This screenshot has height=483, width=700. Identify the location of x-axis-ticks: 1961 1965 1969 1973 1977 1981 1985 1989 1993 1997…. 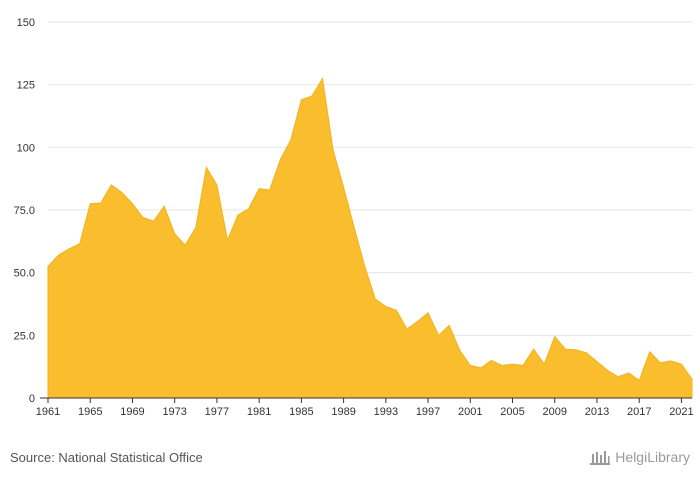
(365, 408).